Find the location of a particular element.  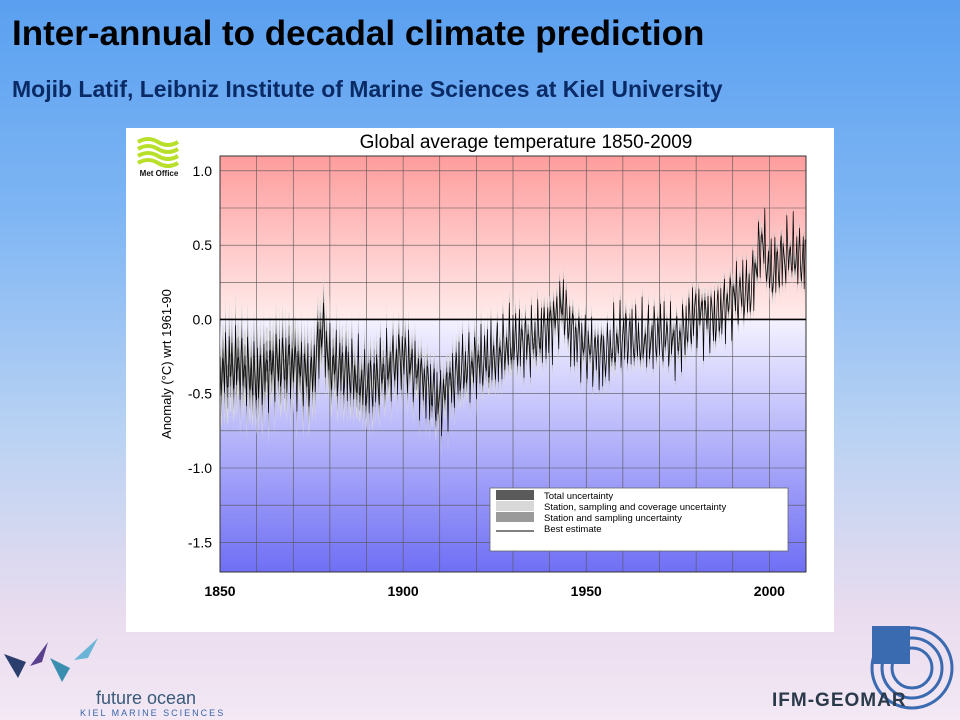

x-tick-label: 2000 is located at coordinates (769, 591).